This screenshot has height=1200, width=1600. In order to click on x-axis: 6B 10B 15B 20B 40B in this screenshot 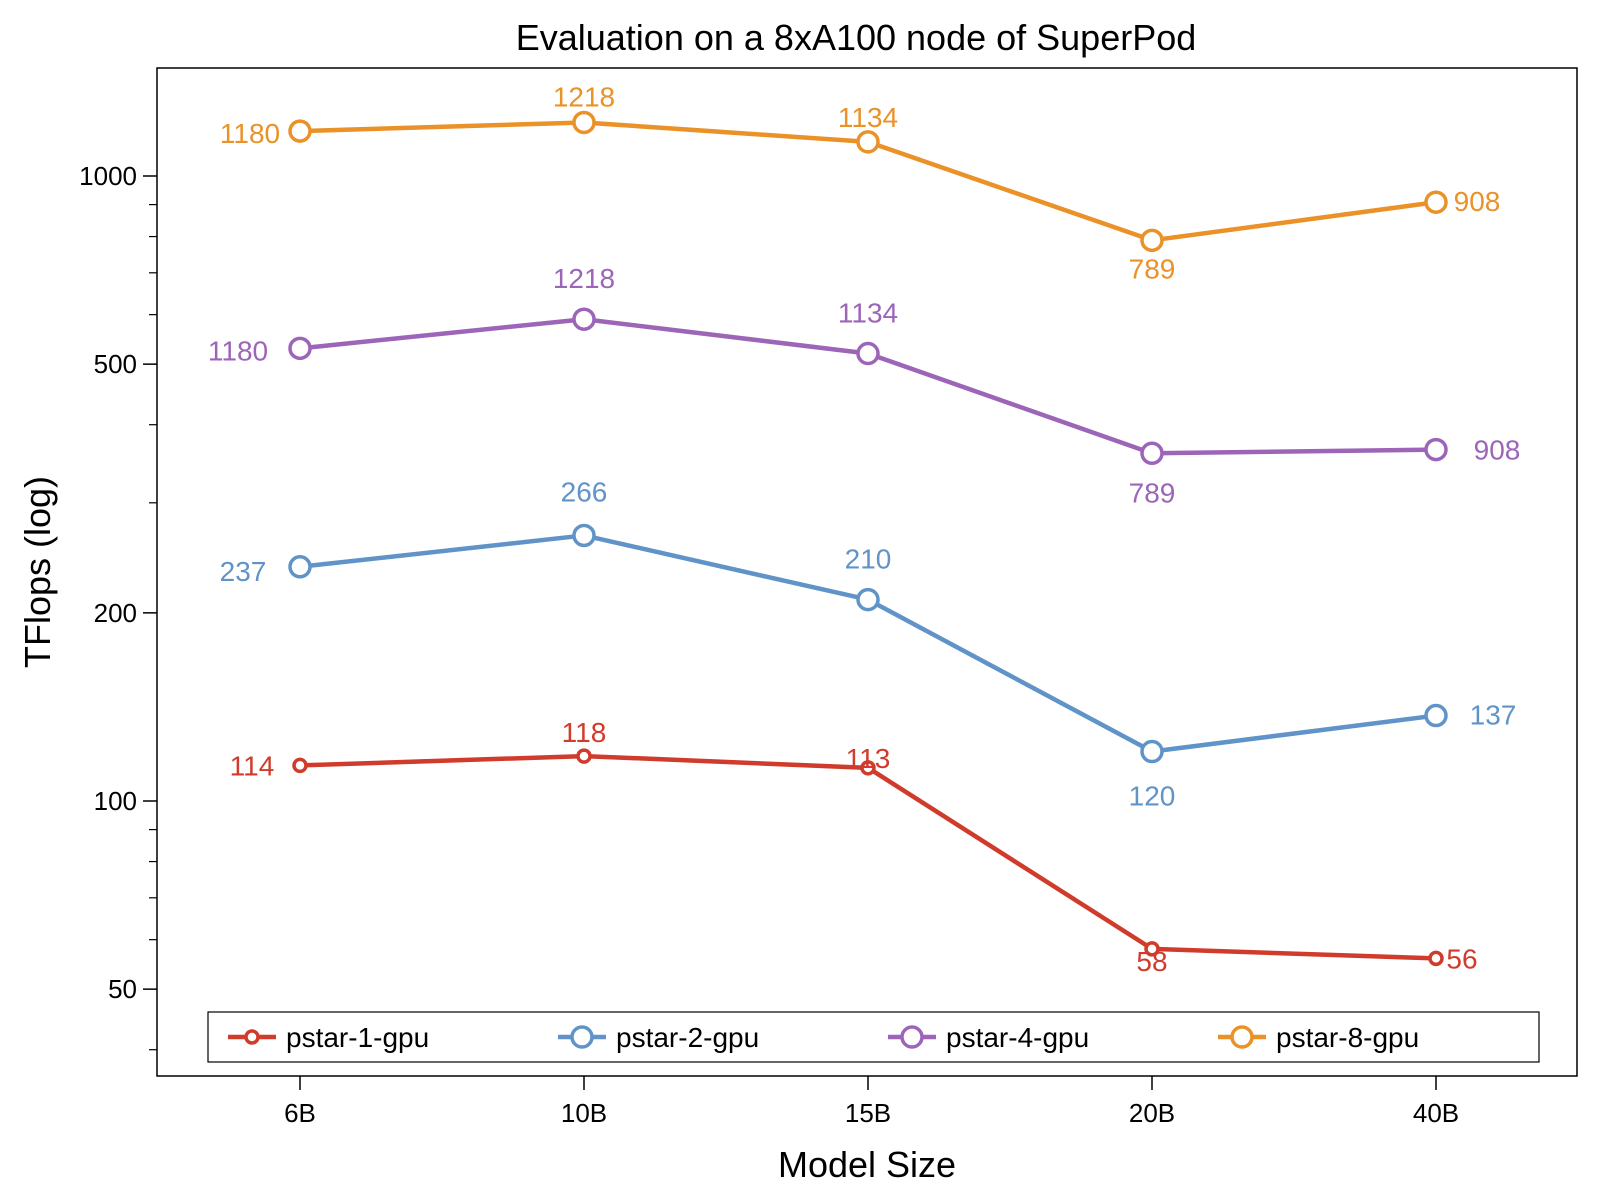, I will do `click(871, 1102)`.